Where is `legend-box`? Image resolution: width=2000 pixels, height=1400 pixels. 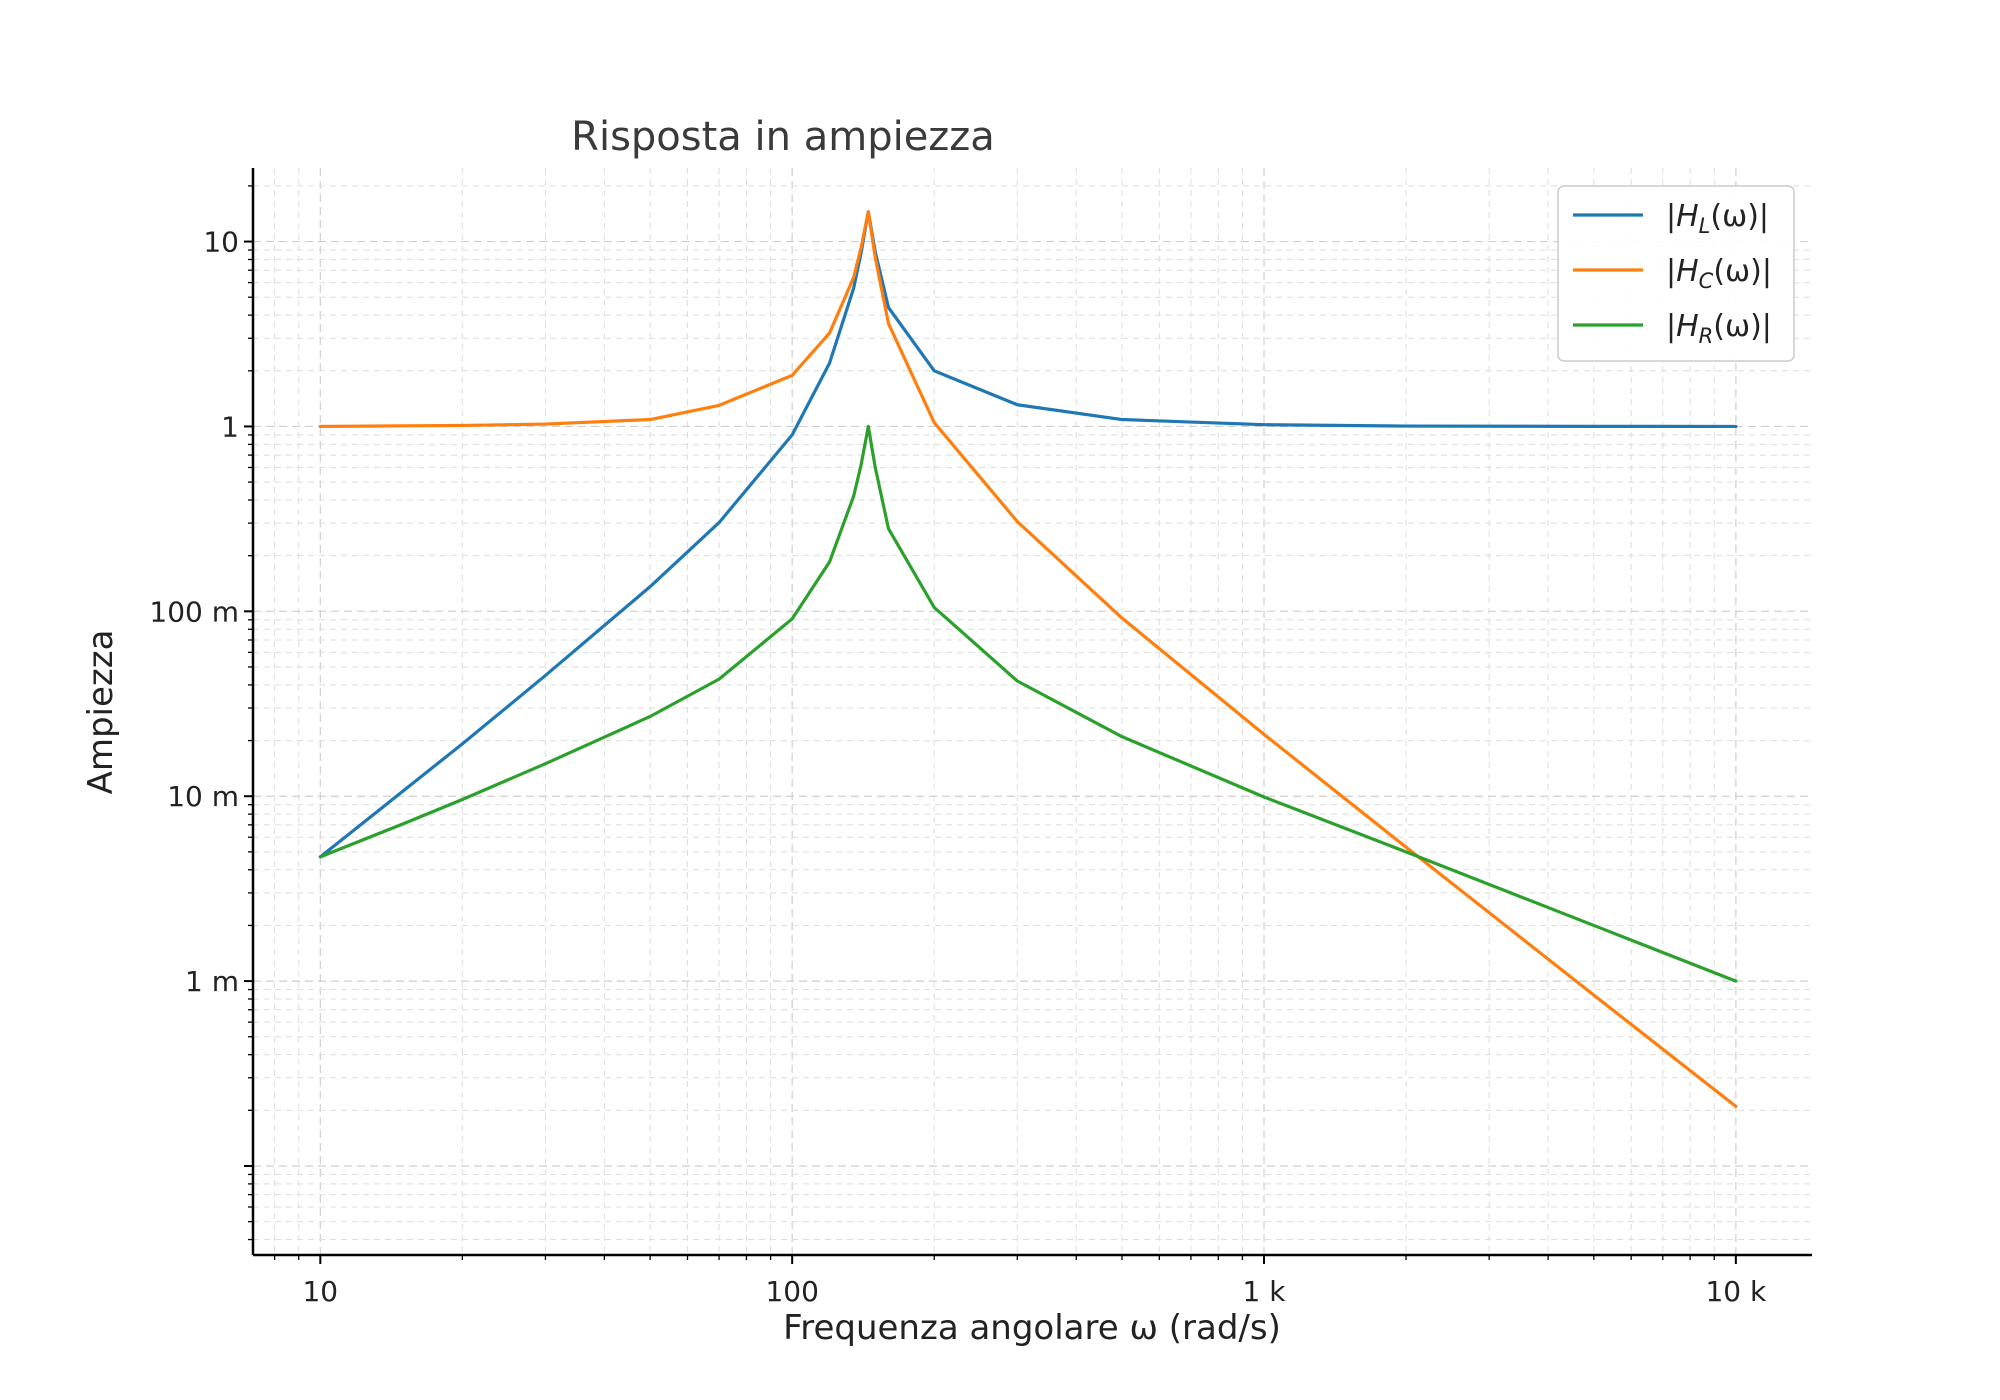 legend-box is located at coordinates (1676, 273).